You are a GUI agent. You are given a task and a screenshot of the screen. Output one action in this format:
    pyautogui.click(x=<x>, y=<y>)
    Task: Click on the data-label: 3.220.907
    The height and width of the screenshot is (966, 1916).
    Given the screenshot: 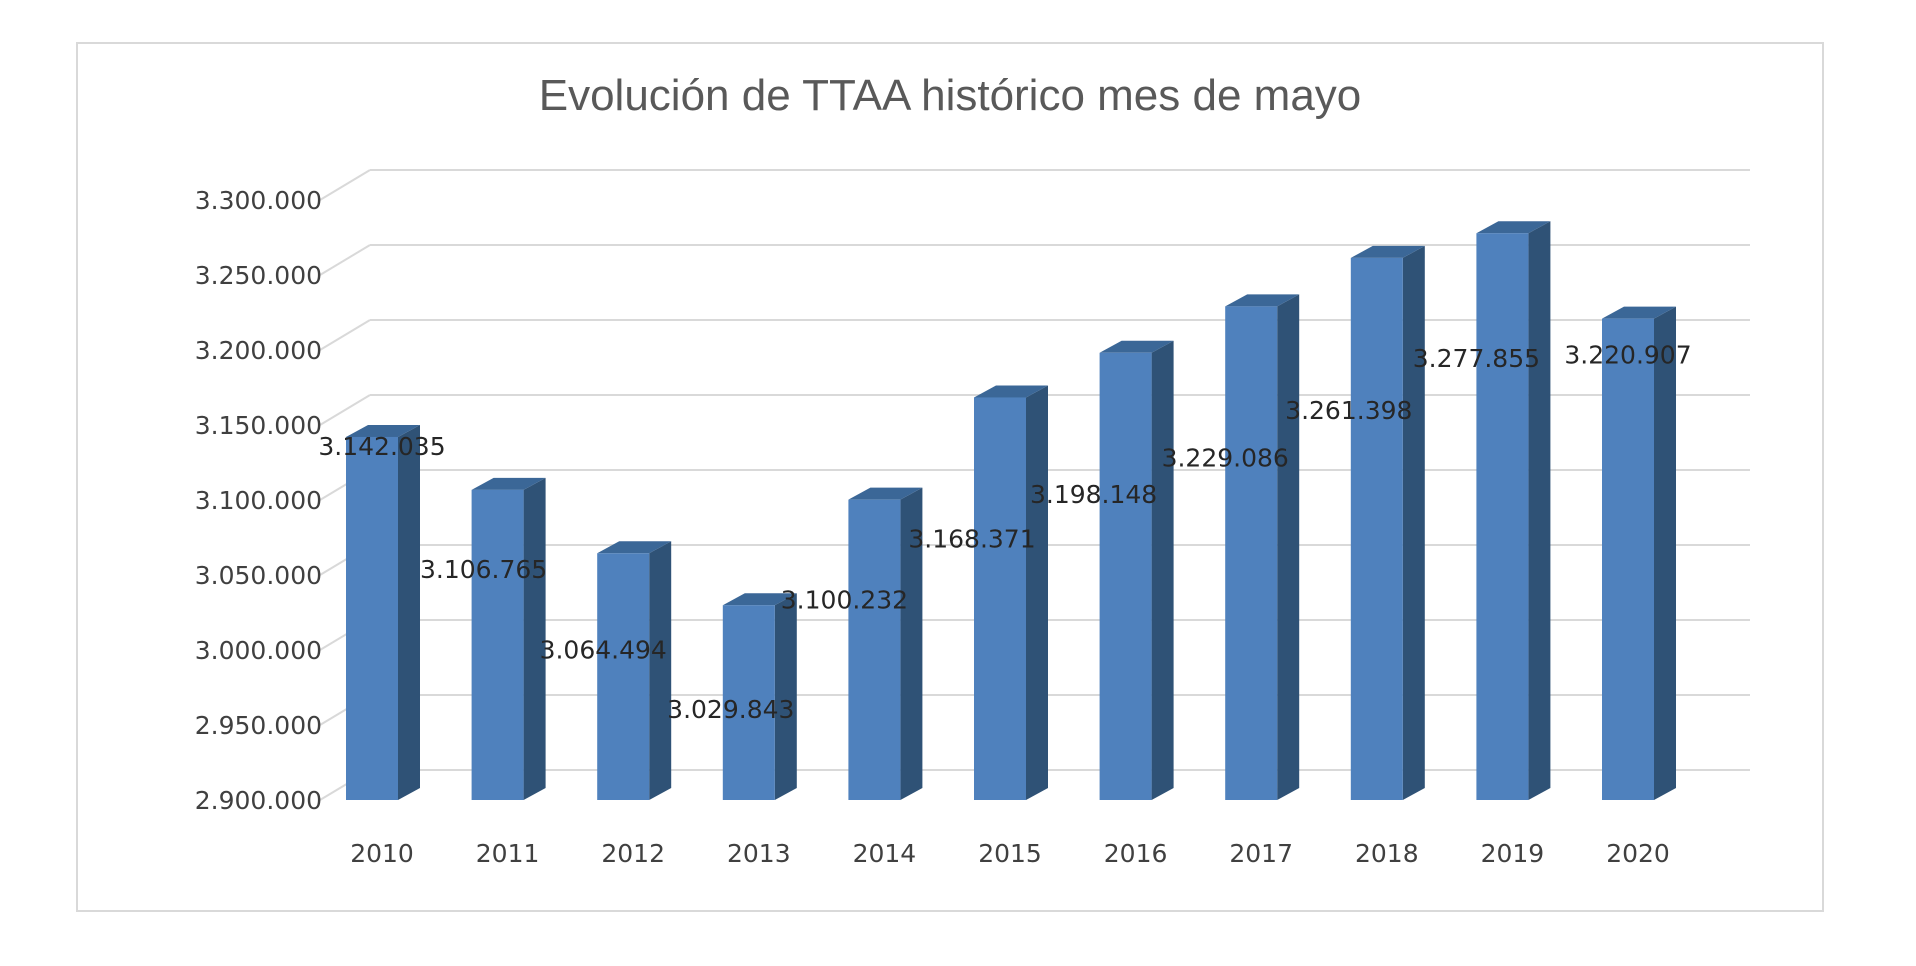 What is the action you would take?
    pyautogui.click(x=1627, y=355)
    